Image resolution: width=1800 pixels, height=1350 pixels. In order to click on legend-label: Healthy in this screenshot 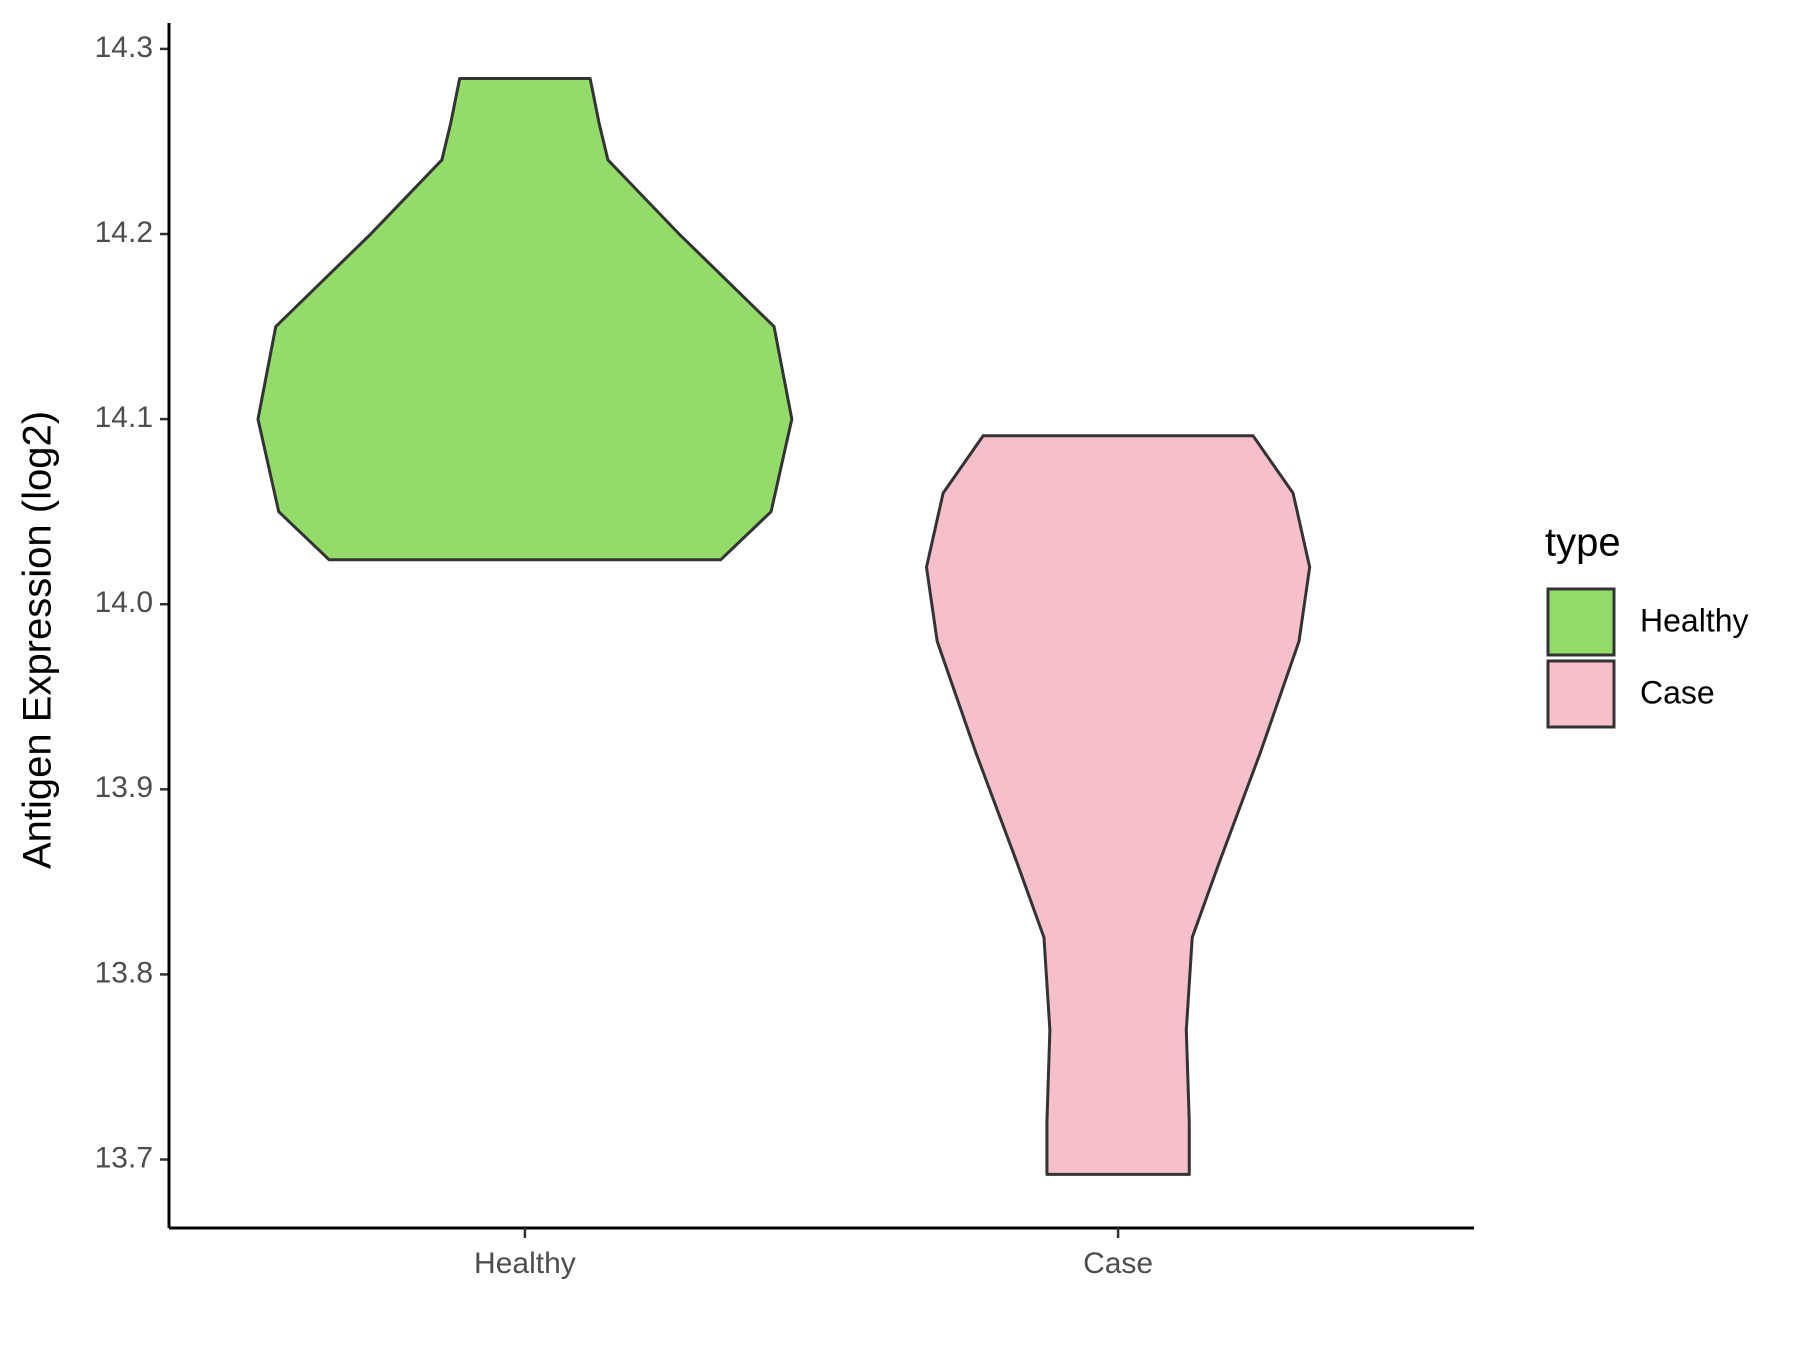, I will do `click(1694, 620)`.